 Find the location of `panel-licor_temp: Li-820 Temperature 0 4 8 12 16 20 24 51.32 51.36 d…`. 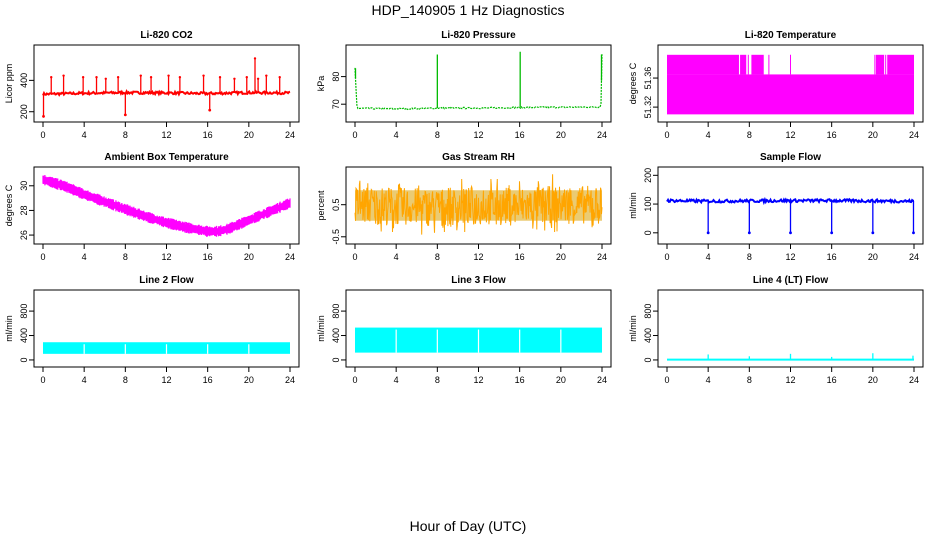

panel-licor_temp: Li-820 Temperature 0 4 8 12 16 20 24 51.32 51.36 d… is located at coordinates (776, 85).